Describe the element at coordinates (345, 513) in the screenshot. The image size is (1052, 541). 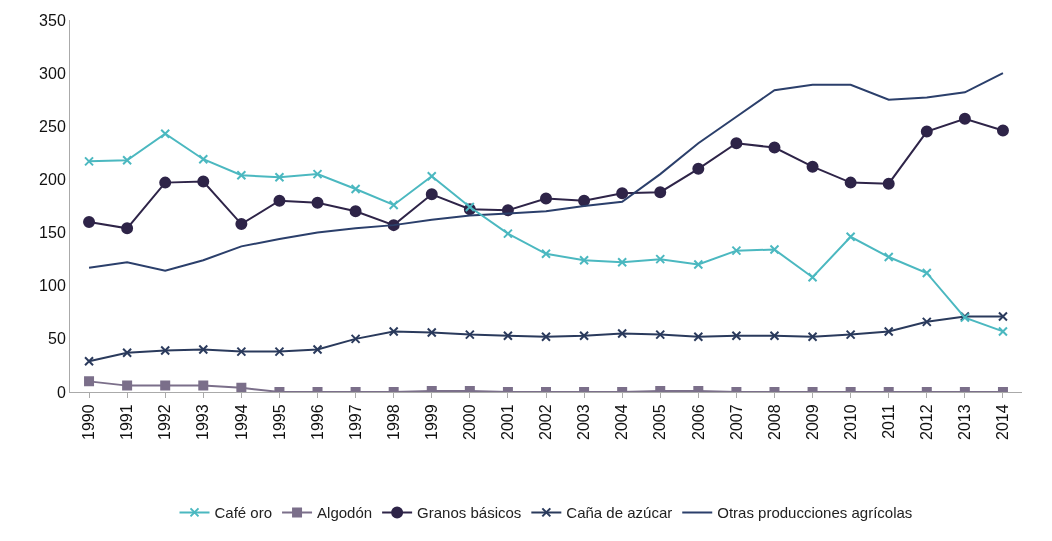
I see `legend-label: Algodón` at that location.